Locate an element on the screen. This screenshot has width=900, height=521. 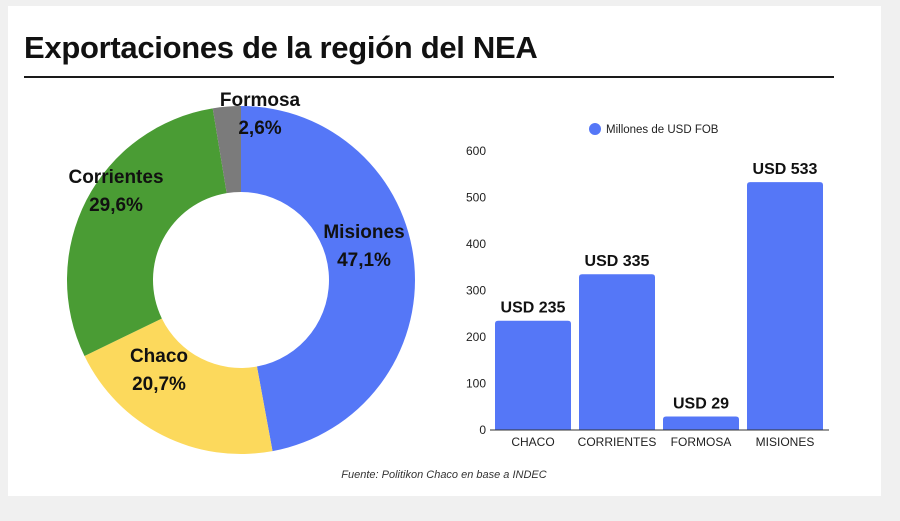
donut-label-formosa: Formosa is located at coordinates (260, 100).